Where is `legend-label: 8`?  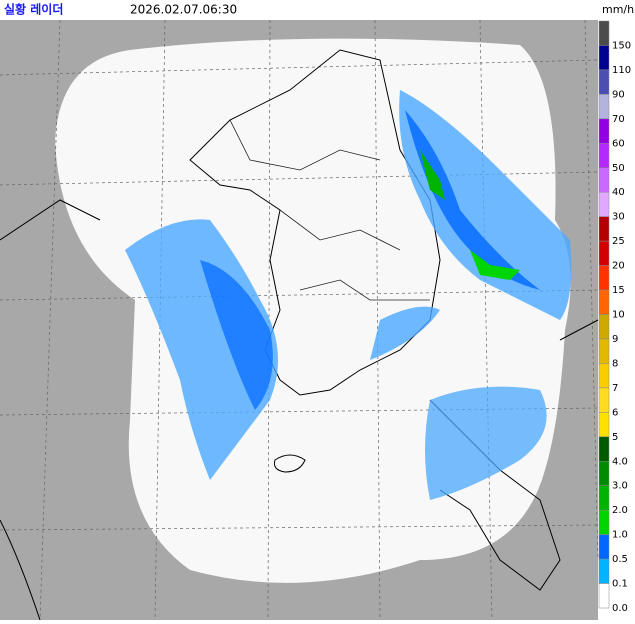 legend-label: 8 is located at coordinates (615, 363).